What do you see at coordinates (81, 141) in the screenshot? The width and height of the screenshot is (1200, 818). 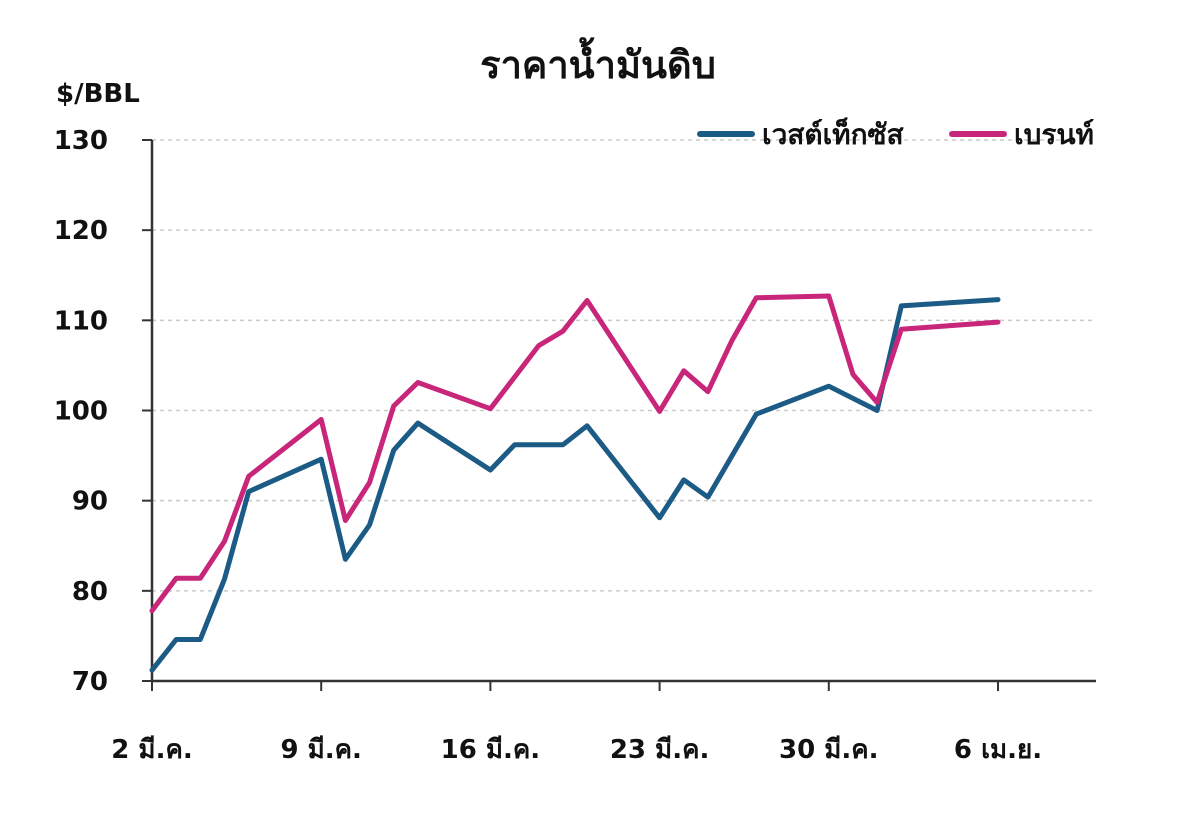 I see `y-tick-label: 130` at bounding box center [81, 141].